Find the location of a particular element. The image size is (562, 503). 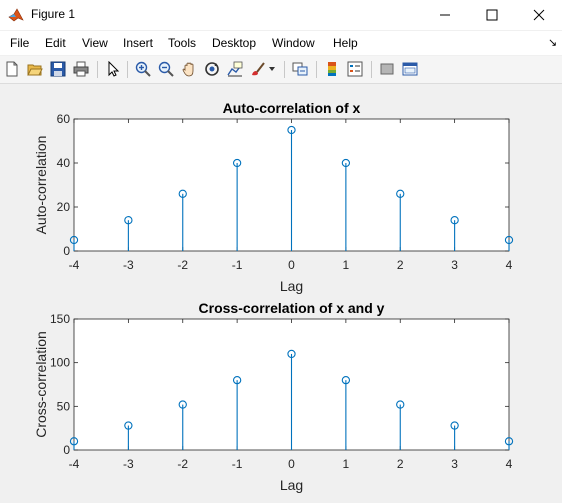

matlab-logo-icon is located at coordinates (16, 15).